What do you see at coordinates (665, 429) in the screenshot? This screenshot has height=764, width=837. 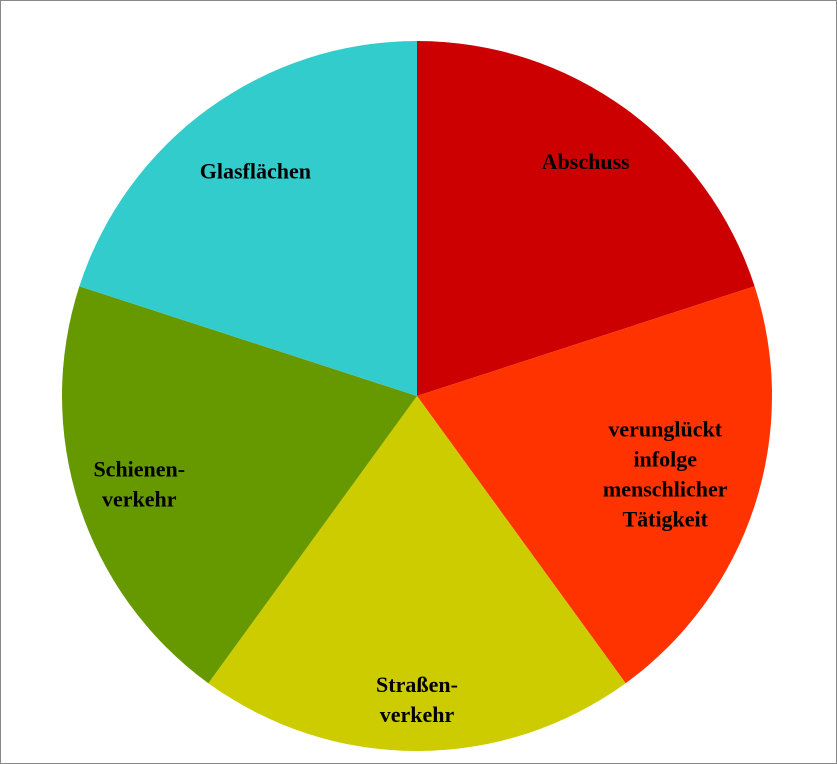 I see `slice-label: verunglückt` at bounding box center [665, 429].